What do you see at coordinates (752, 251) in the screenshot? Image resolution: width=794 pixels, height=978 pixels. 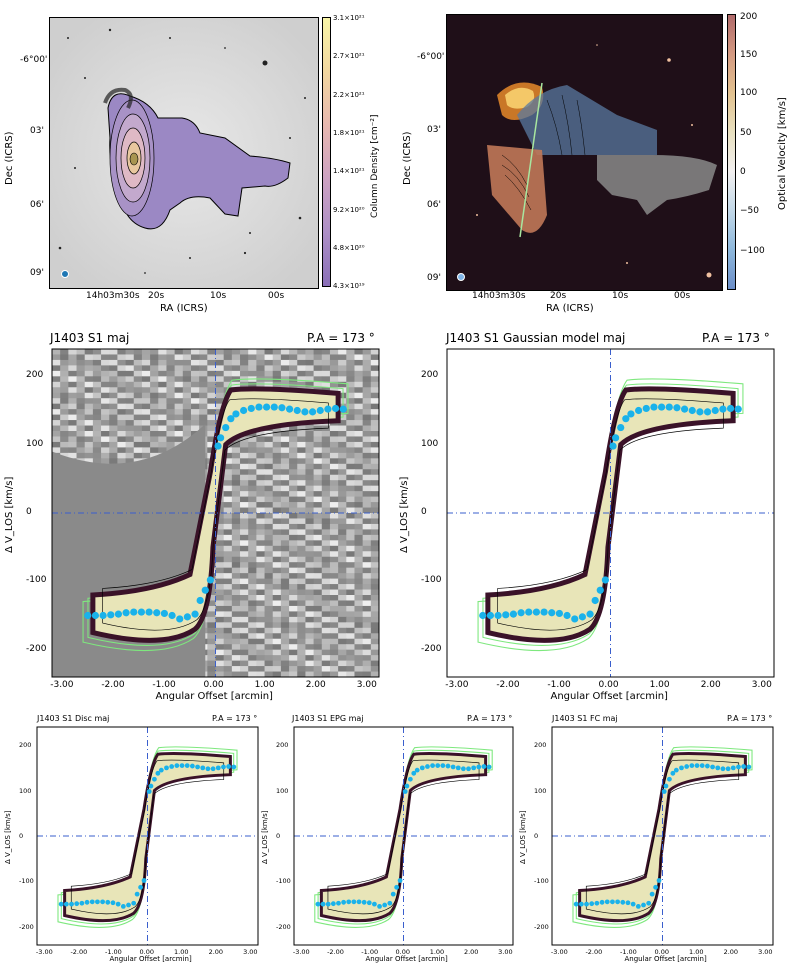 I see `colorbar-tick: −100` at bounding box center [752, 251].